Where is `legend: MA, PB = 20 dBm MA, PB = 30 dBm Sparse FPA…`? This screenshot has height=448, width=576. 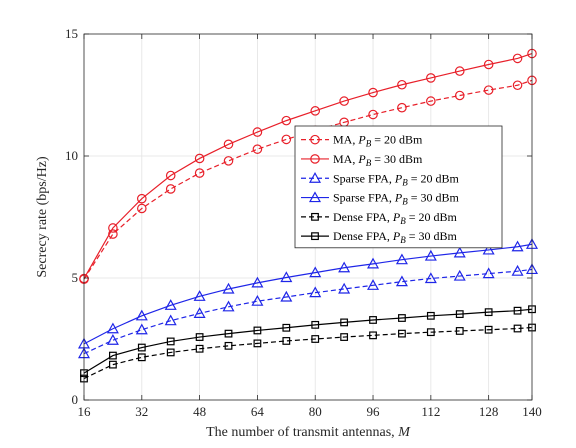 legend: MA, PB = 20 dBm MA, PB = 30 dBm Sparse FPA… is located at coordinates (398, 187).